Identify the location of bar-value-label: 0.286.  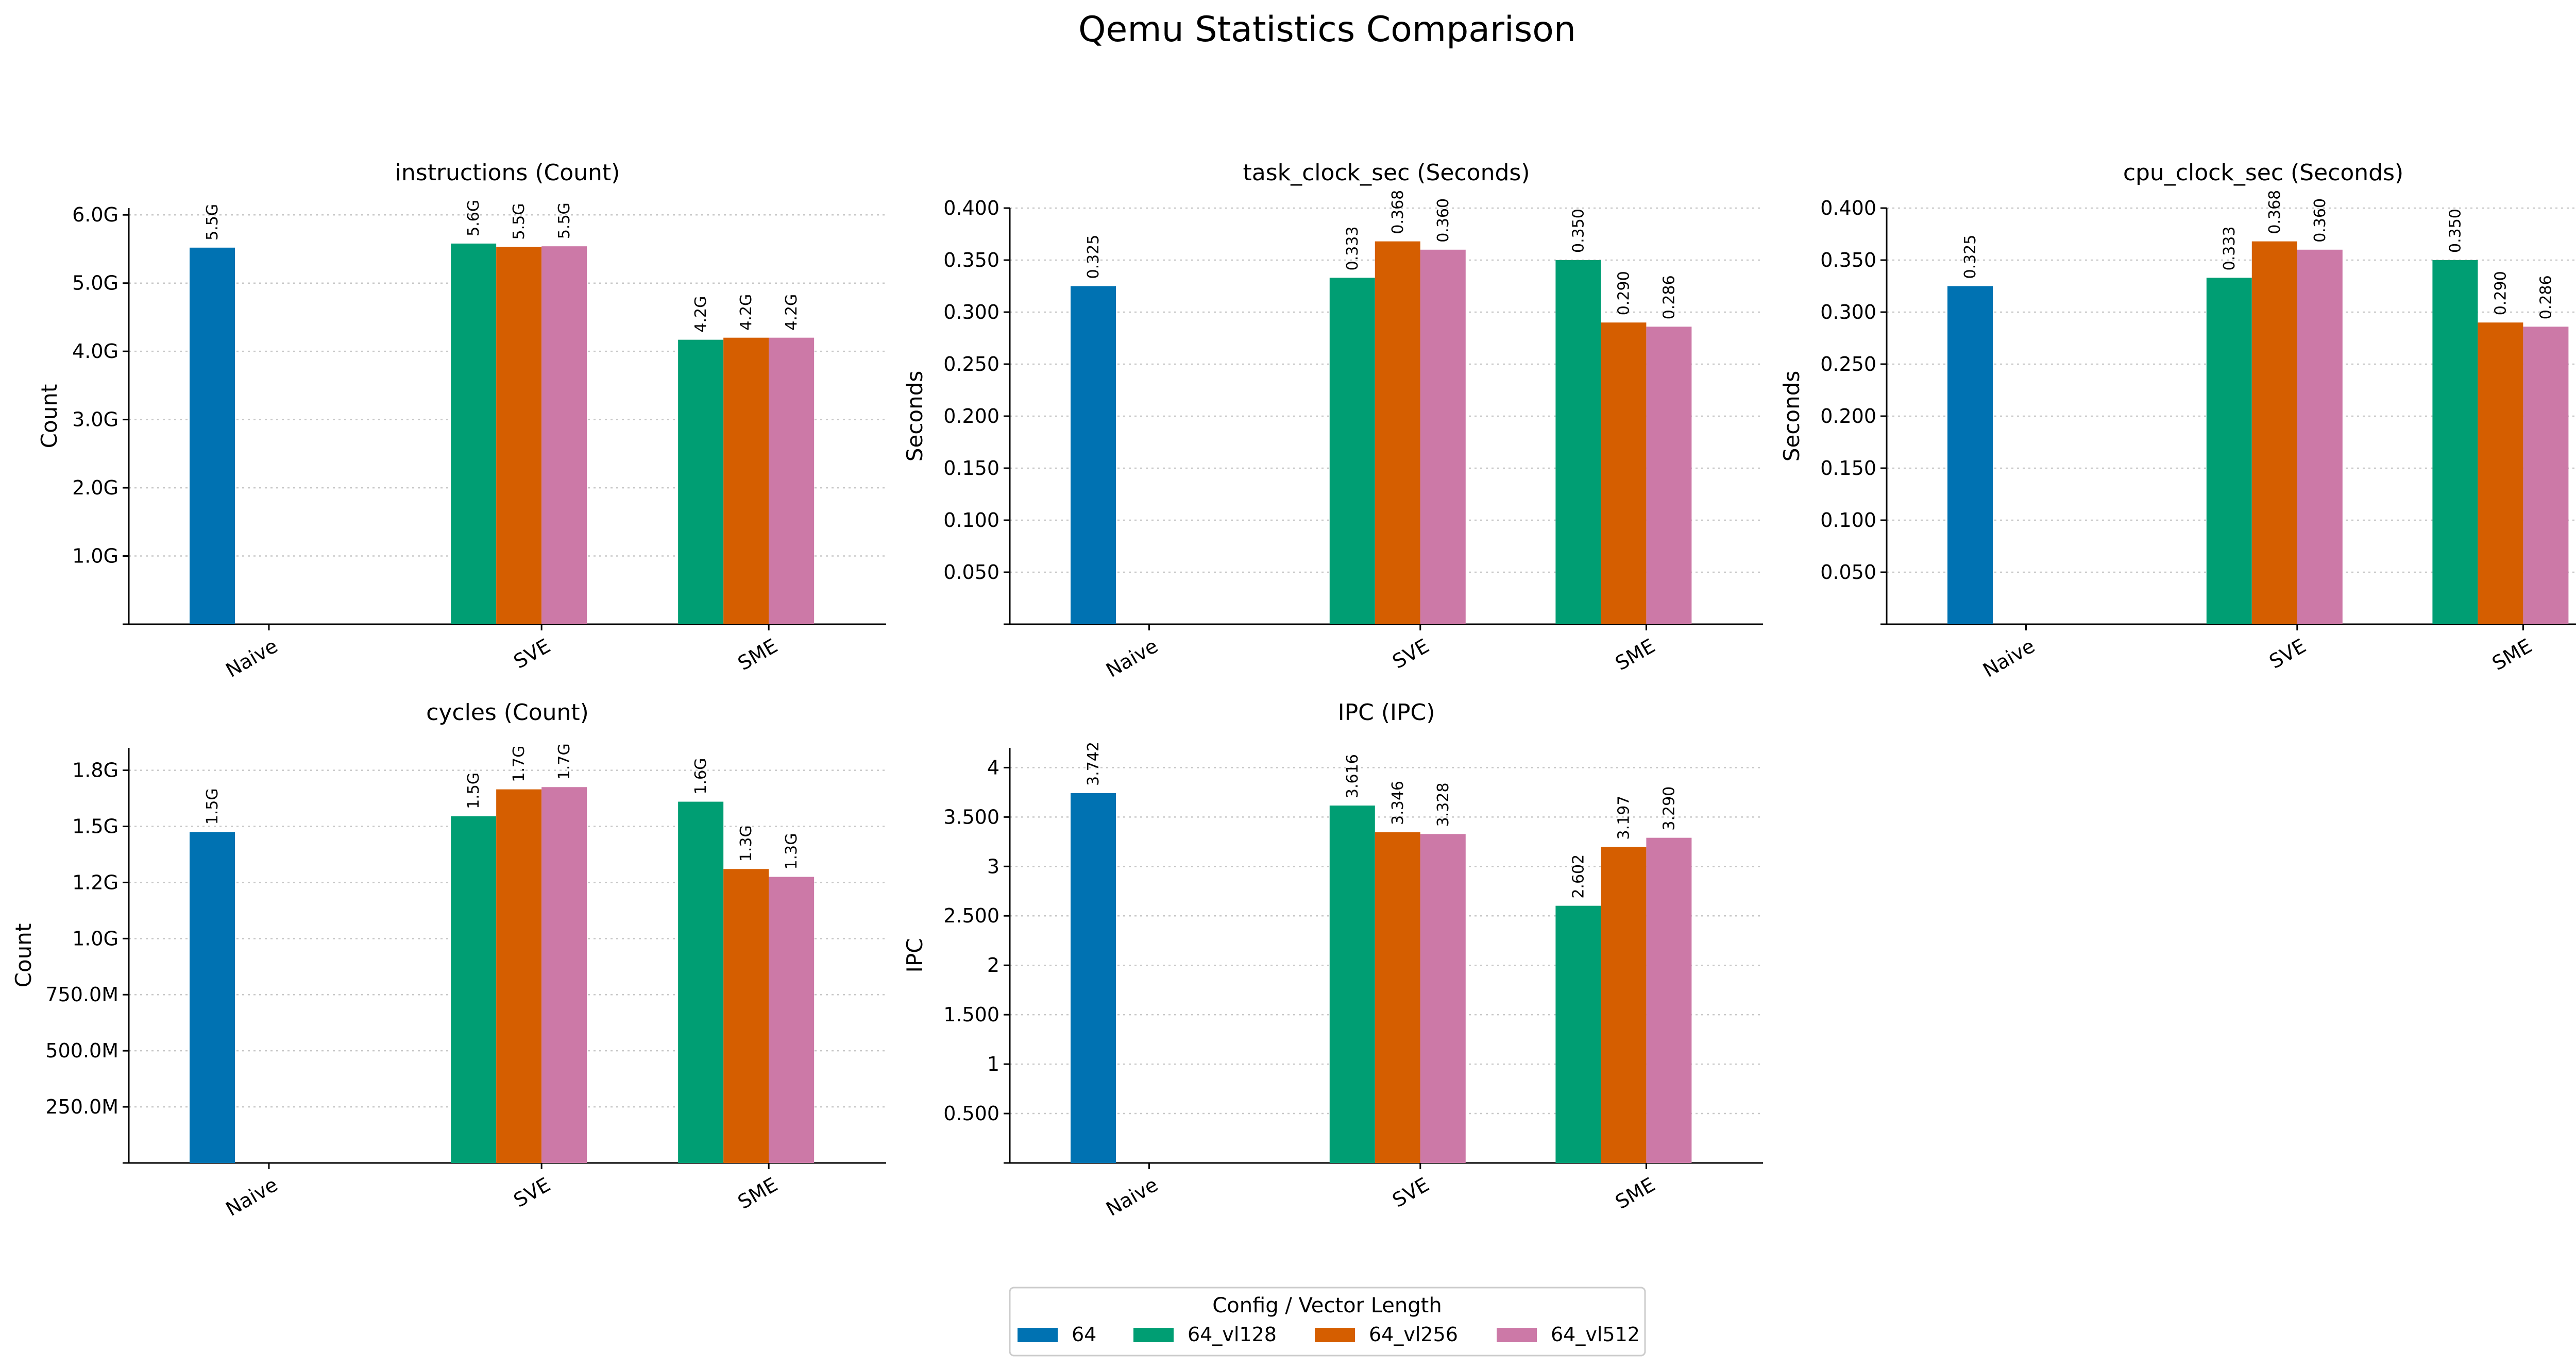
(2546, 297).